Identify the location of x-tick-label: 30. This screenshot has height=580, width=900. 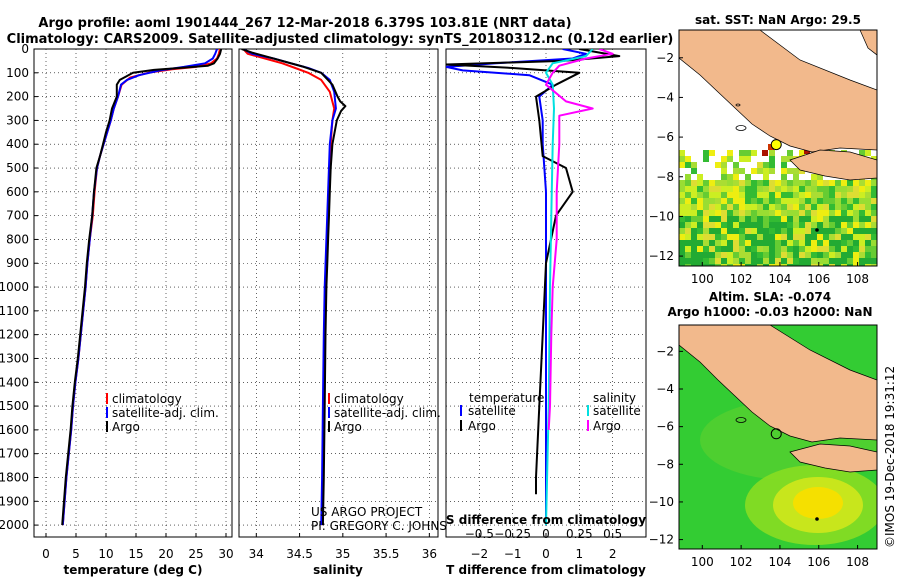
(225, 554).